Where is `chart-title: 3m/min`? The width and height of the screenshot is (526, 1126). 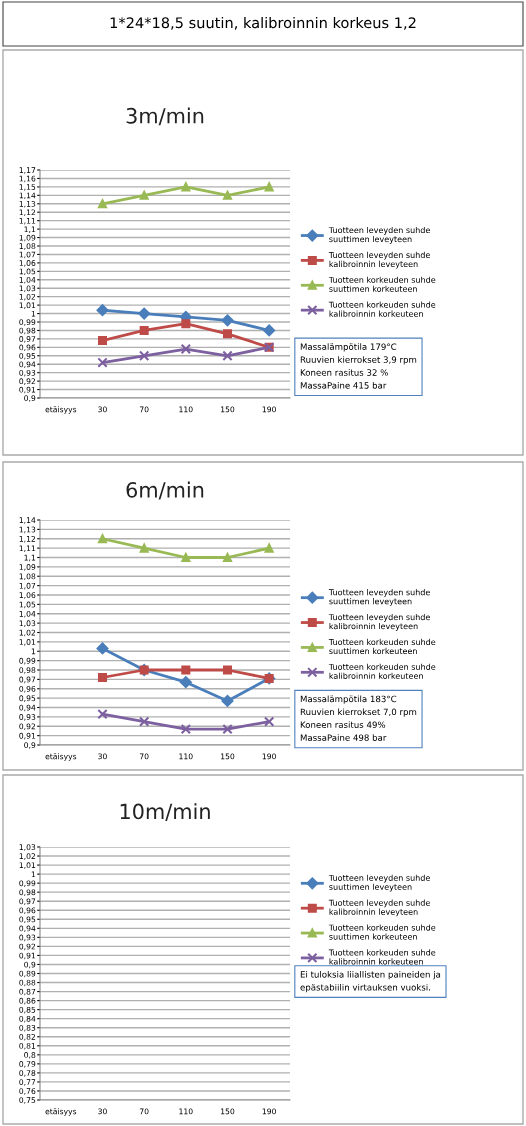 chart-title: 3m/min is located at coordinates (165, 116).